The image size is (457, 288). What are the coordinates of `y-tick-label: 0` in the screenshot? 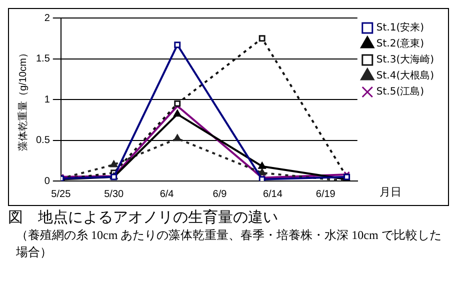 It's located at (47, 181).